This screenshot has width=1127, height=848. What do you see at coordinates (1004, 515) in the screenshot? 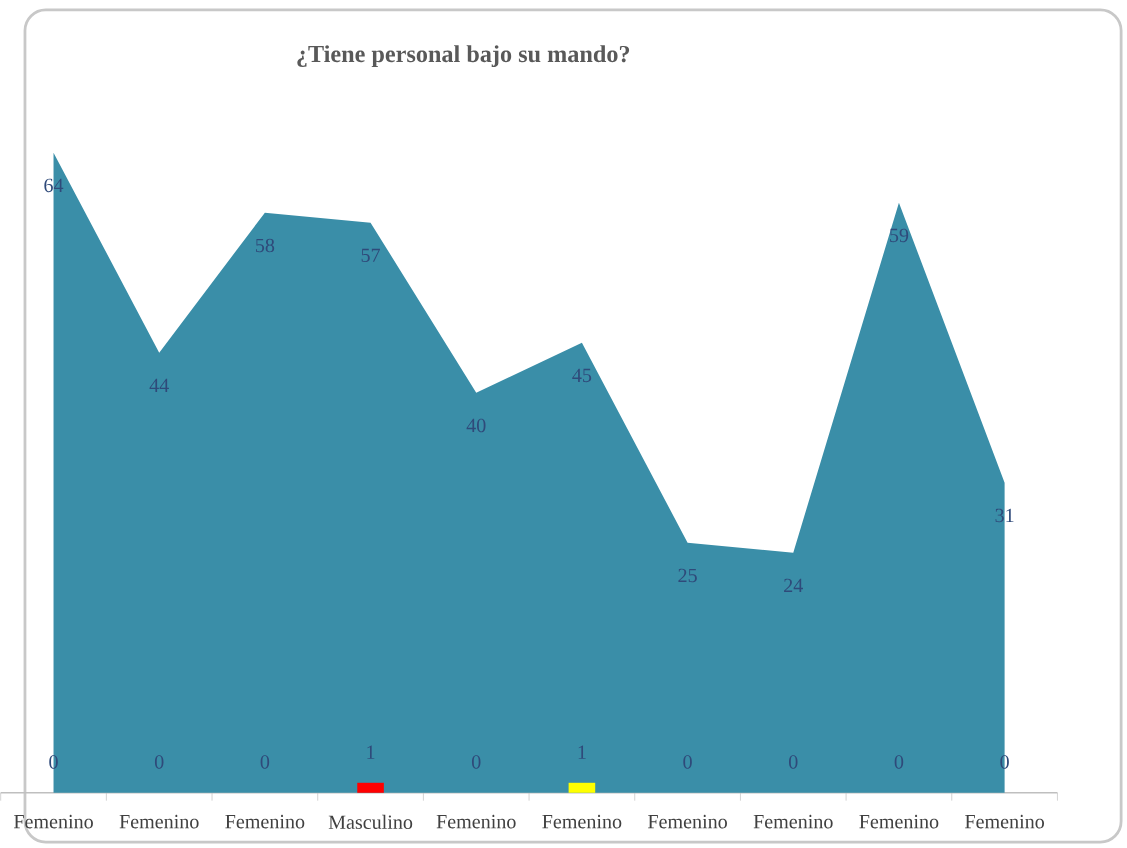
I see `data-label: 31` at bounding box center [1004, 515].